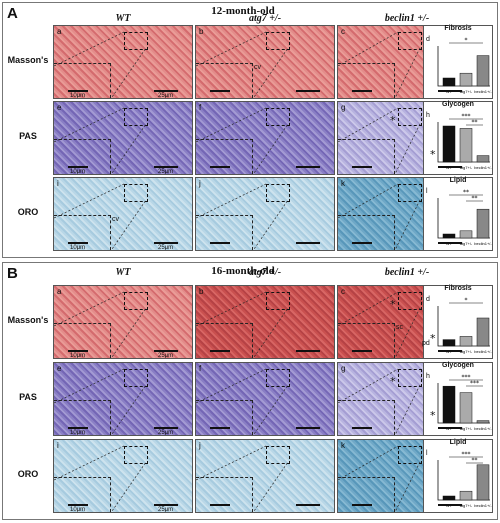 The width and height of the screenshot is (500, 523). What do you see at coordinates (123, 18) in the screenshot?
I see `column-header: WT` at bounding box center [123, 18].